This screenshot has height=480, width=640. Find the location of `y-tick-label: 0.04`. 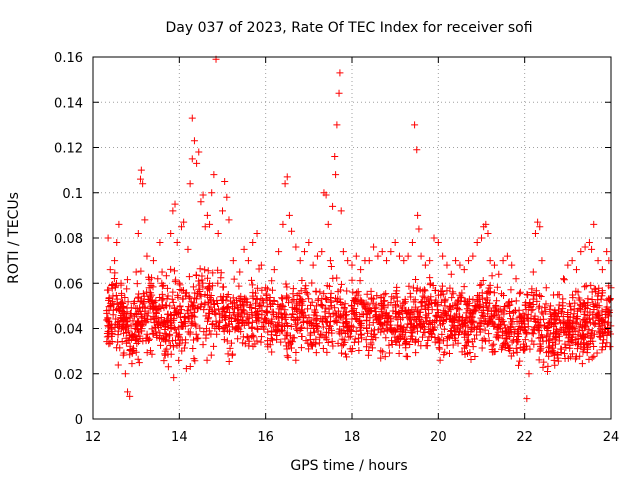

y-tick-label: 0.04 is located at coordinates (68, 330).